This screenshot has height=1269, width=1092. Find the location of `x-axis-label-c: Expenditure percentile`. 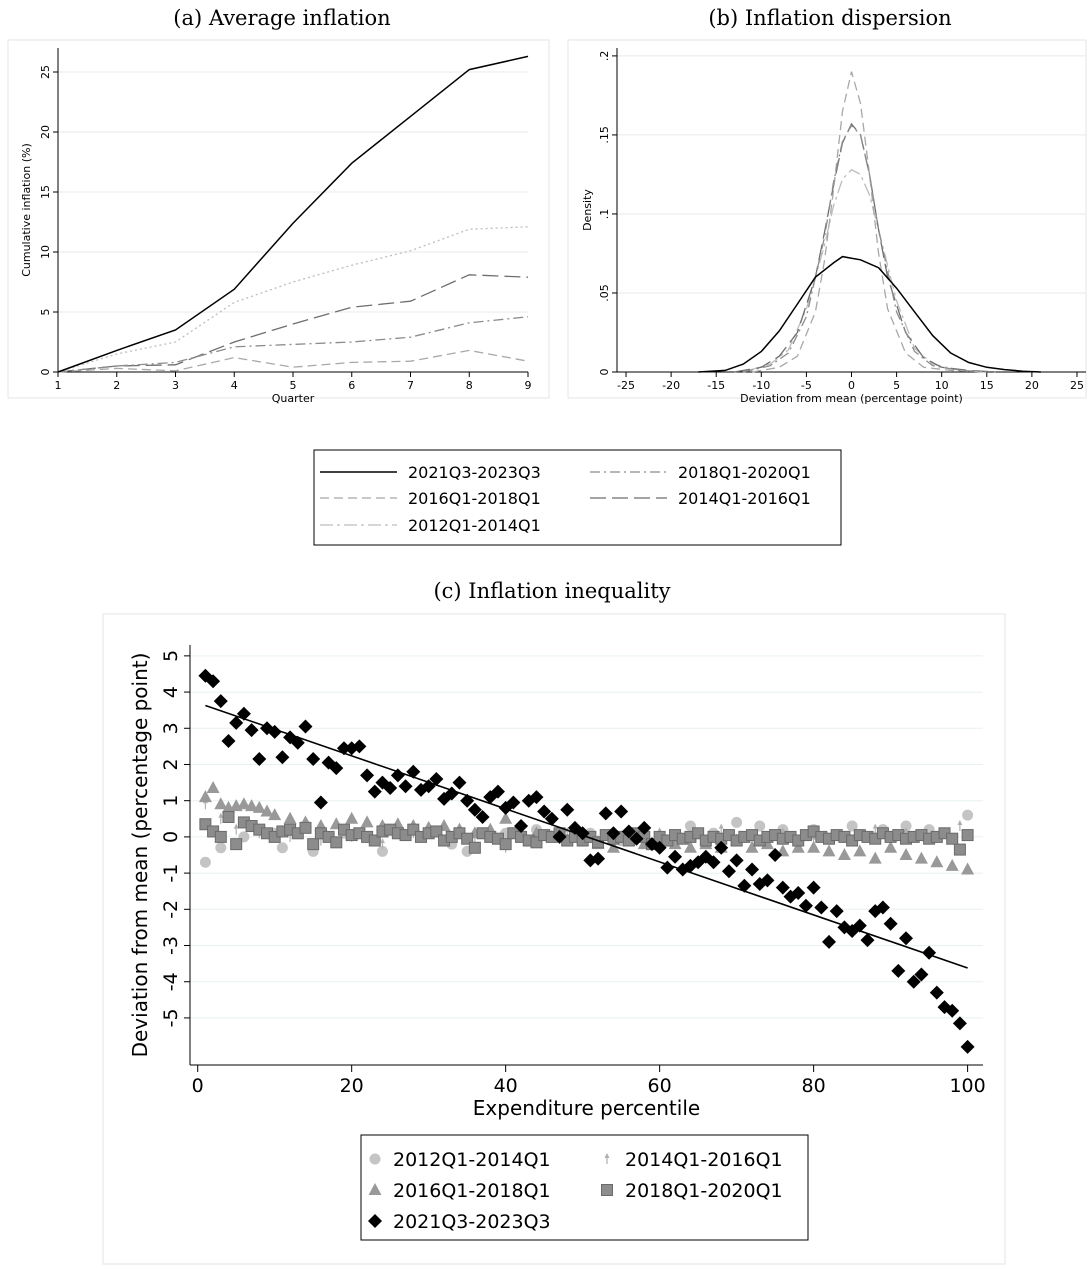

x-axis-label-c: Expenditure percentile is located at coordinates (586, 1108).